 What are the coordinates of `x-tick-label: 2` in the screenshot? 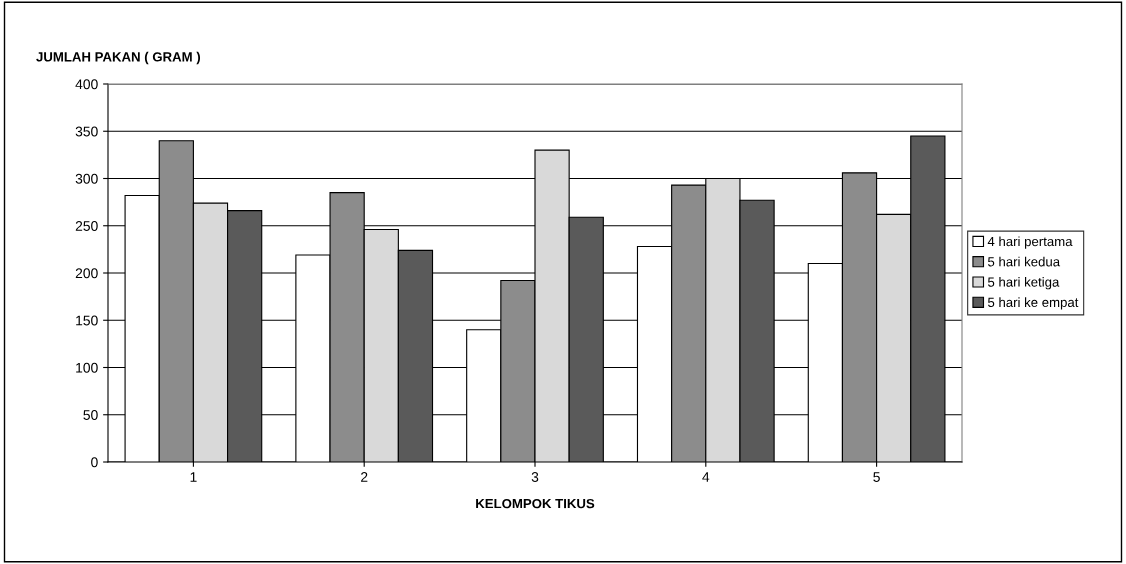 It's located at (364, 477).